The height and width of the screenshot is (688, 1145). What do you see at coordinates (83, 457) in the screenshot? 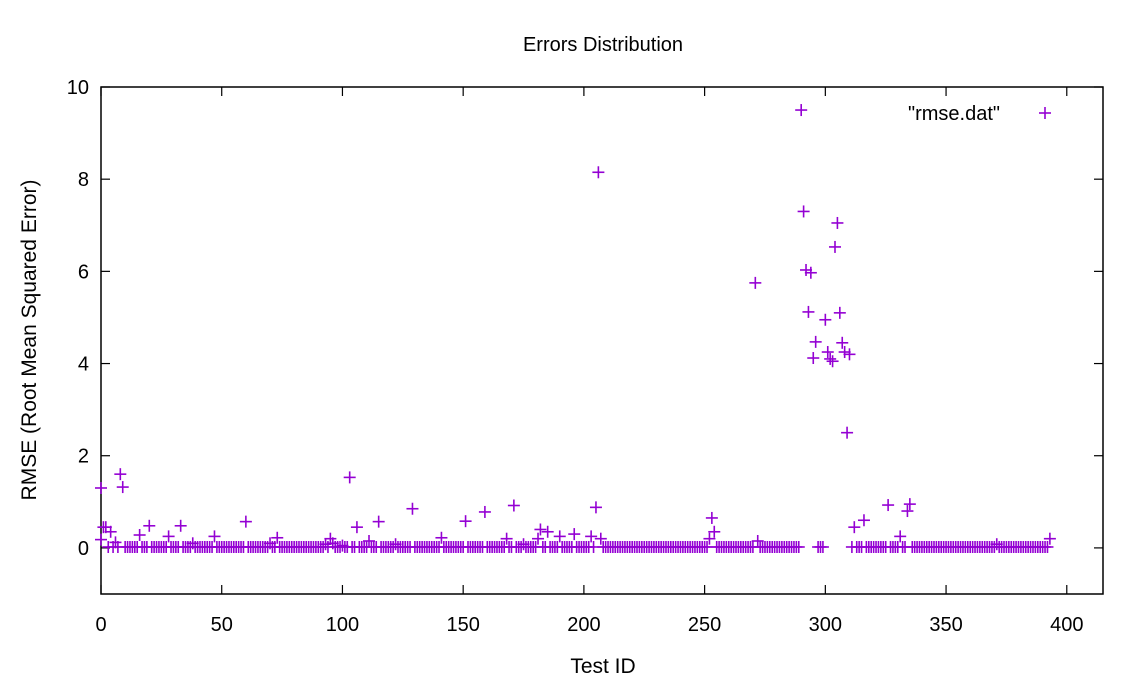
I see `y-tick-label: 2` at bounding box center [83, 457].